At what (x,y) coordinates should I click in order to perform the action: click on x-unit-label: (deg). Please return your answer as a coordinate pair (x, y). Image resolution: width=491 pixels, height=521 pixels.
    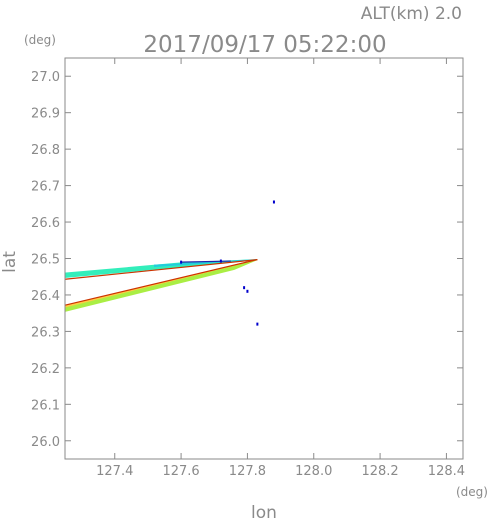
    Looking at the image, I should click on (472, 492).